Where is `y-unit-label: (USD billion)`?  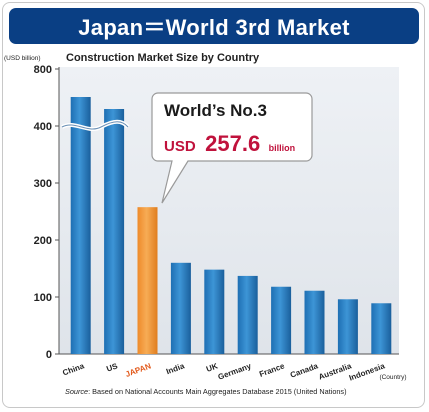 y-unit-label: (USD billion) is located at coordinates (22, 58).